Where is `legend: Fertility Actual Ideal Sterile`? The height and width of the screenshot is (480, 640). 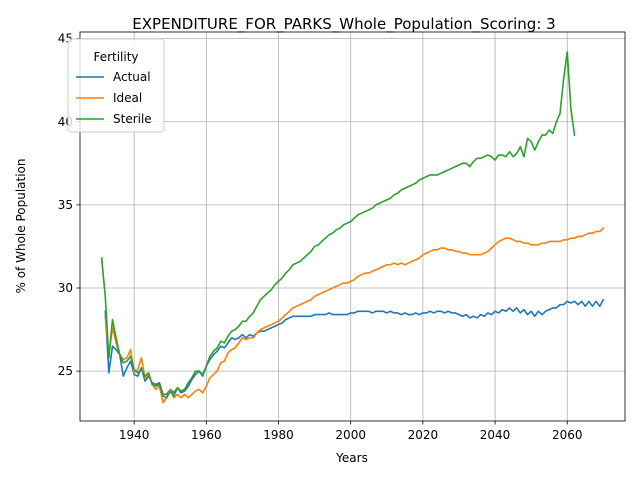 legend: Fertility Actual Ideal Sterile is located at coordinates (116, 85).